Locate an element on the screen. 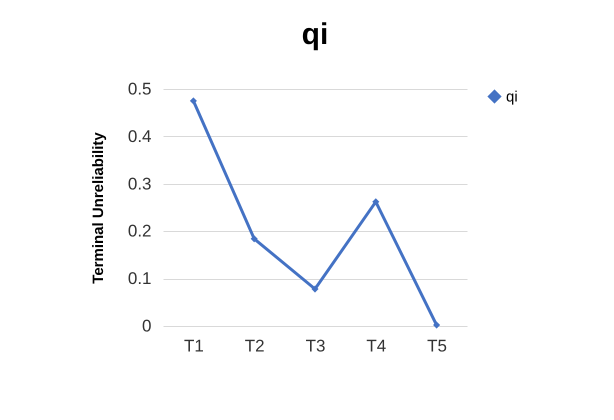 This screenshot has width=614, height=420. x-tick-label: T4 is located at coordinates (376, 346).